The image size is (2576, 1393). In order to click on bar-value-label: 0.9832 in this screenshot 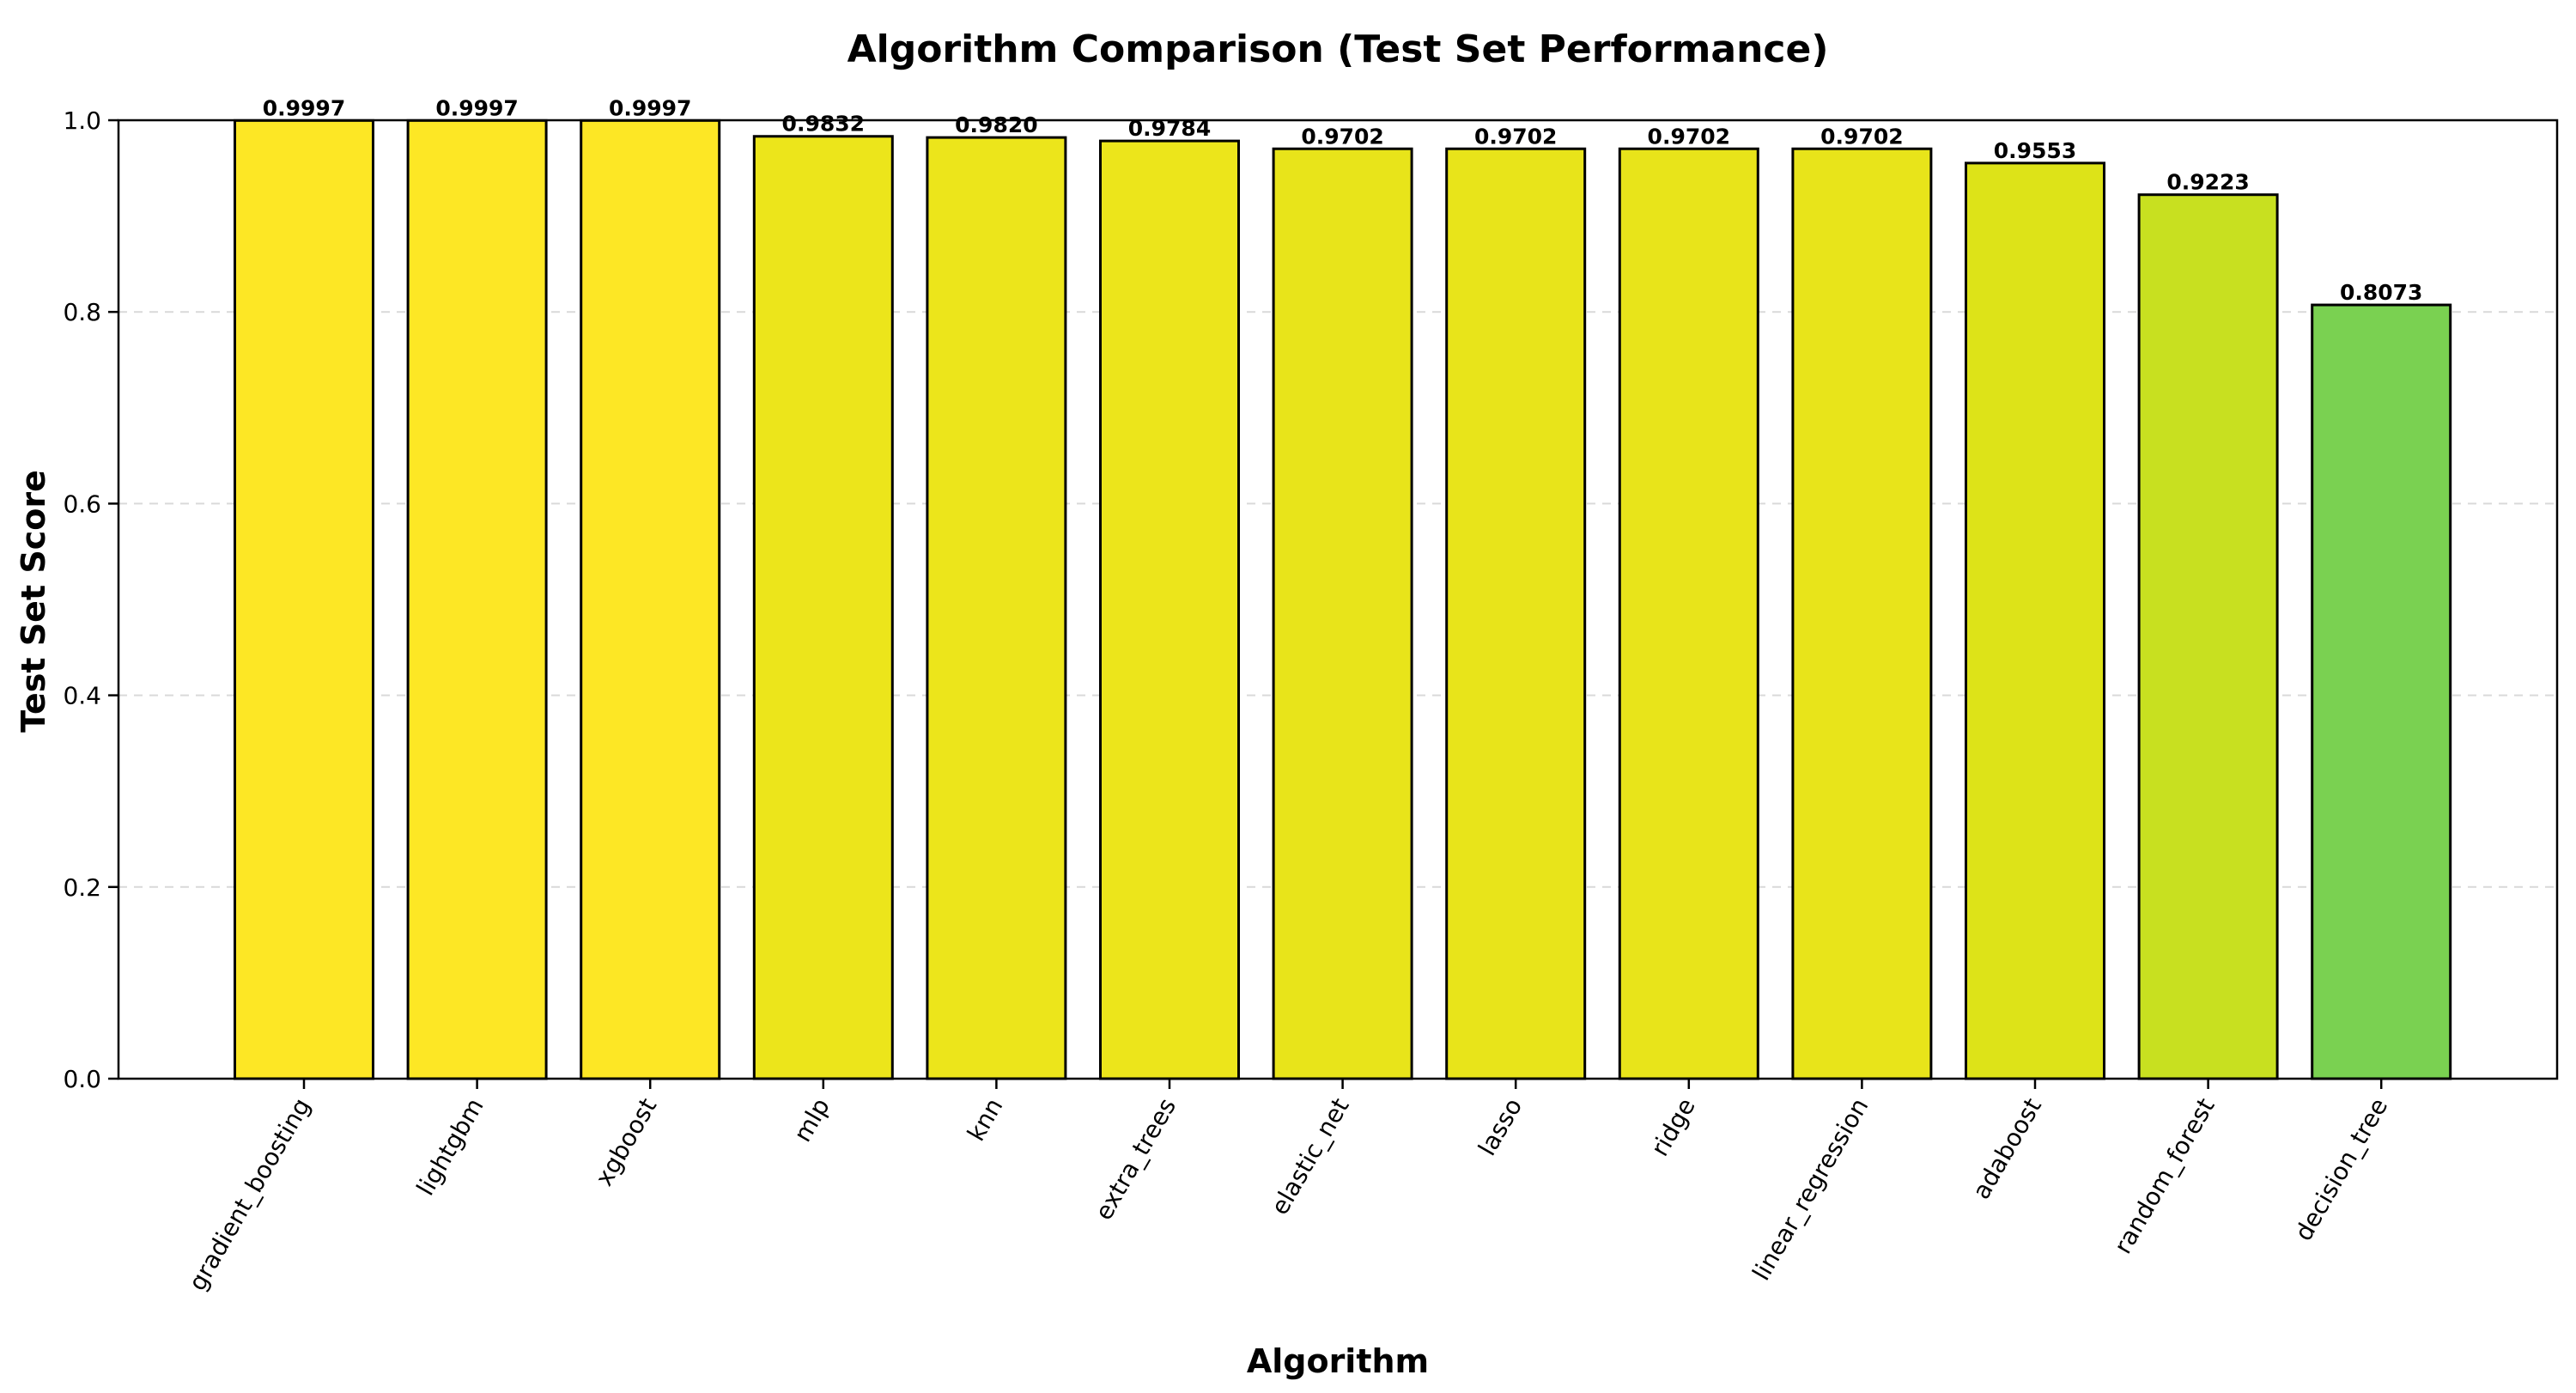, I will do `click(823, 125)`.